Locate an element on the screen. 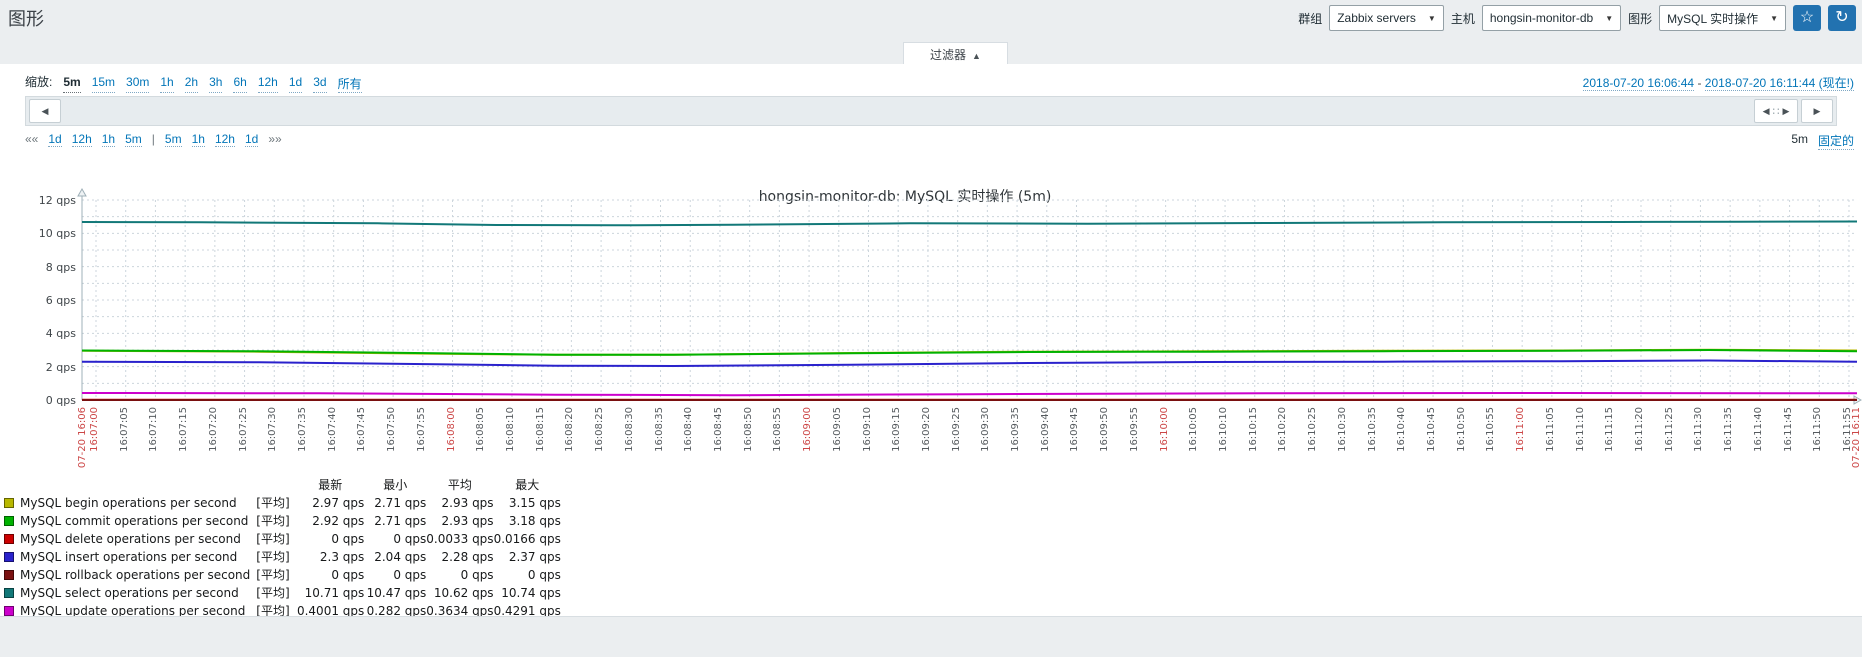  x-tick-label: 16:09:30 is located at coordinates (986, 429).